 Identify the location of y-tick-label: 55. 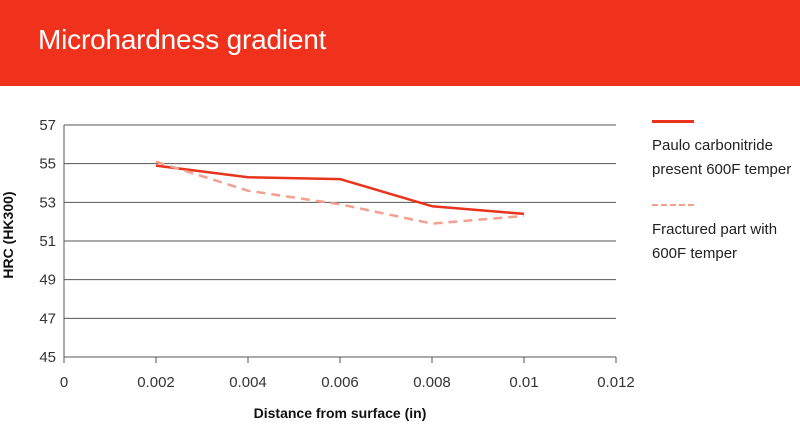
(47, 164).